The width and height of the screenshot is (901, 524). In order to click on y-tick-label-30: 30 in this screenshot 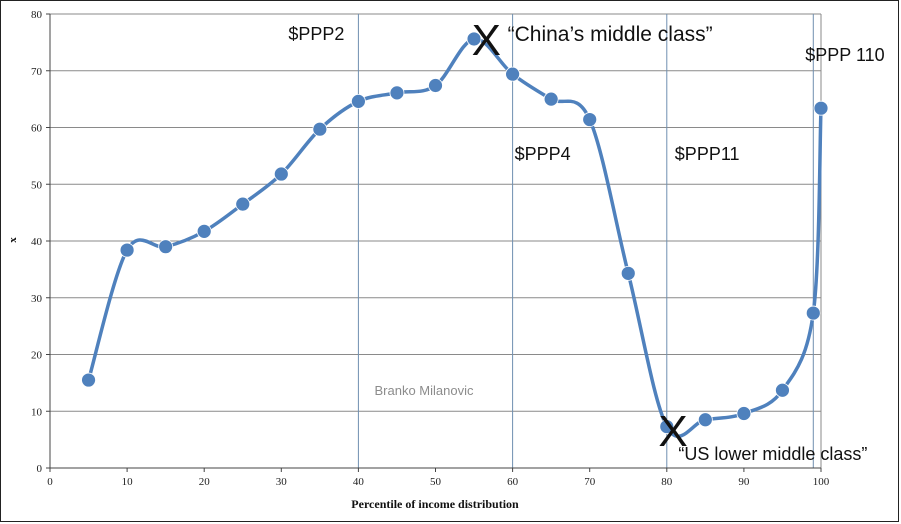, I will do `click(37, 299)`.